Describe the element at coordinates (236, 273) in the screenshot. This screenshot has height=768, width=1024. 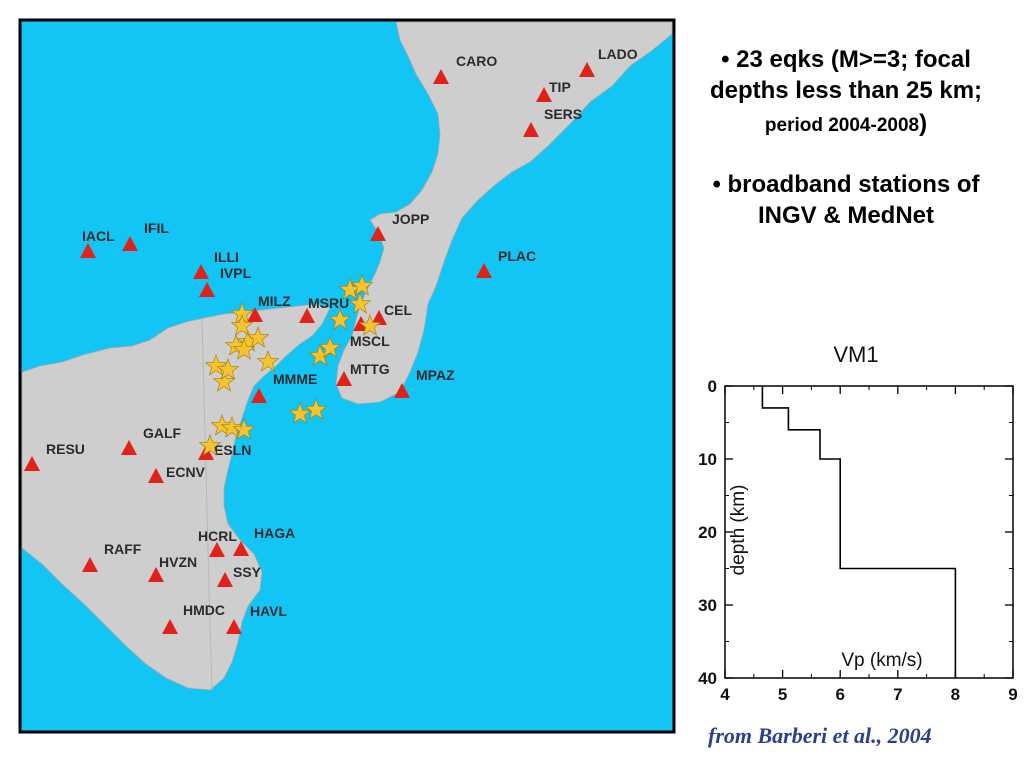
I see `station-label-ivpl: IVPL` at that location.